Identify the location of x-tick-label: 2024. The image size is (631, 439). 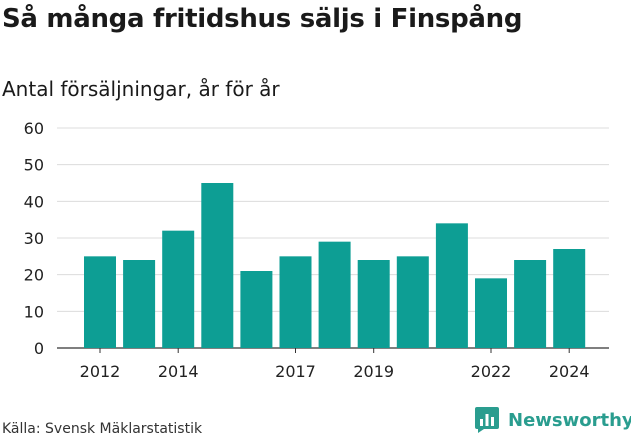
(569, 371).